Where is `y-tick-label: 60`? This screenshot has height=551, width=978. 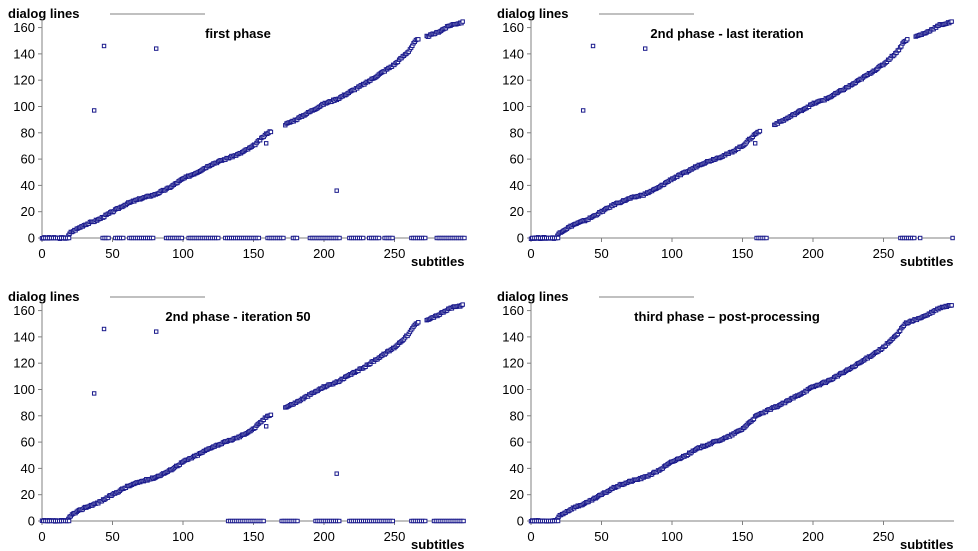 y-tick-label: 60 is located at coordinates (517, 442).